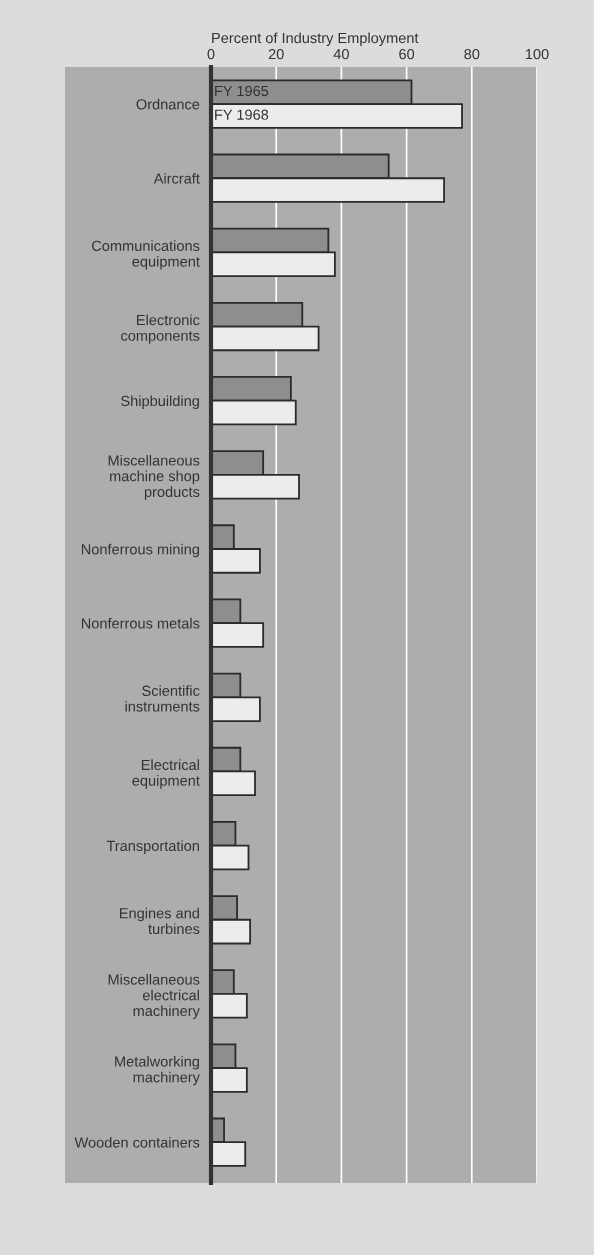 This screenshot has width=594, height=1255. Describe the element at coordinates (341, 54) in the screenshot. I see `x-tick-label: 40` at that location.